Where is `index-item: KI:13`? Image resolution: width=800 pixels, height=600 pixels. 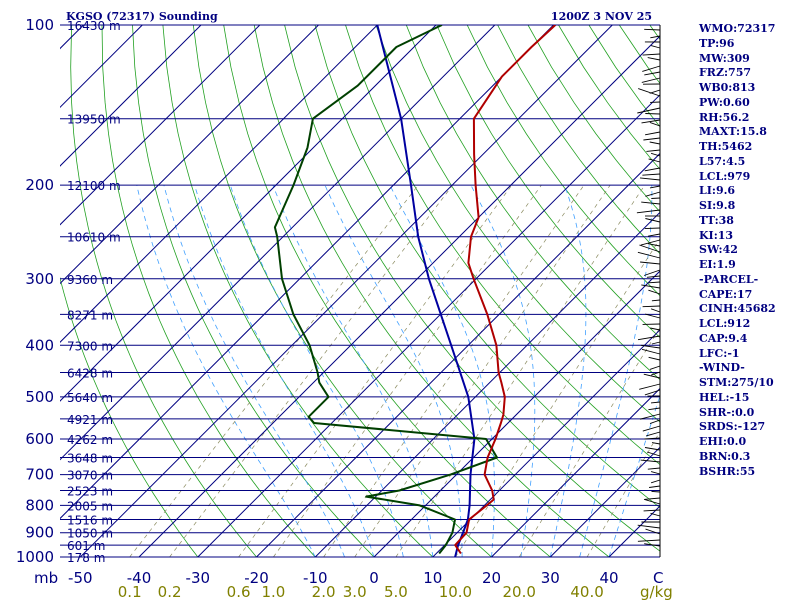
index-item: KI:13 is located at coordinates (716, 235).